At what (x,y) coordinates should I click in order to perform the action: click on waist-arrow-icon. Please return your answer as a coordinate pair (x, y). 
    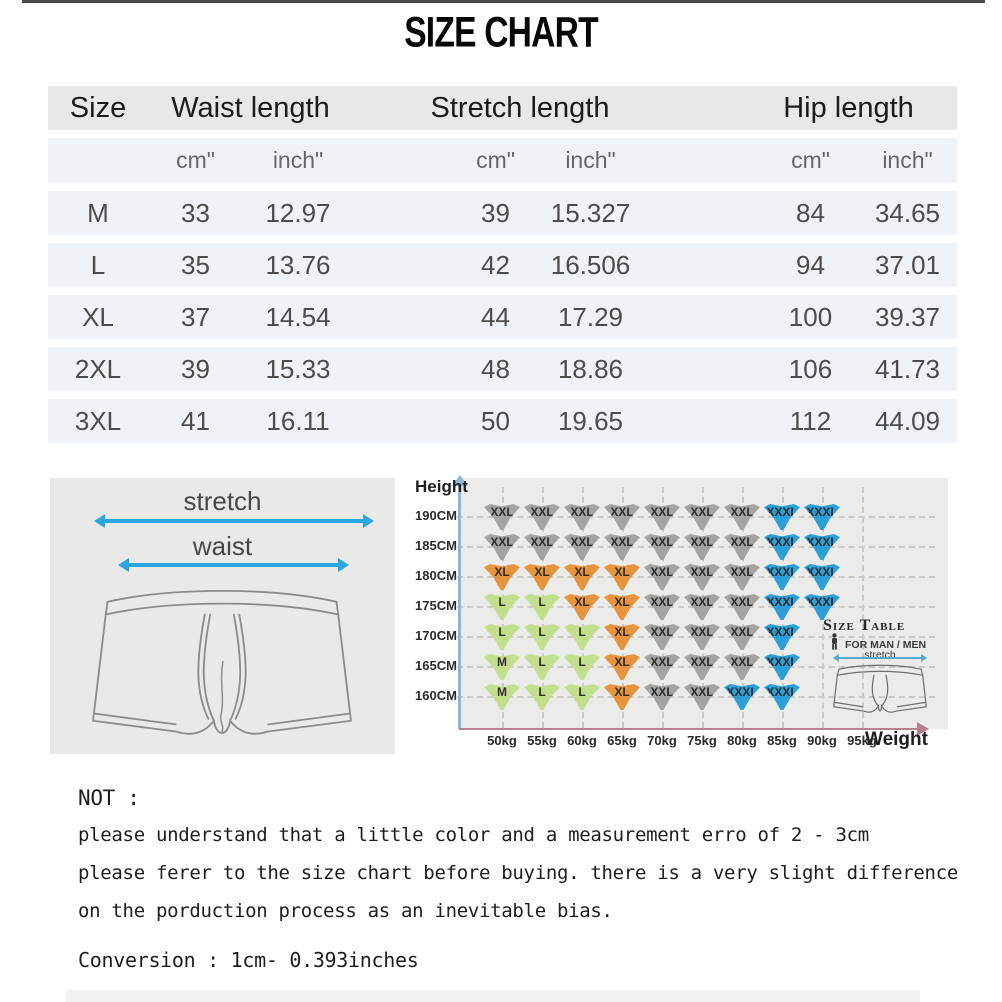
    Looking at the image, I should click on (233, 565).